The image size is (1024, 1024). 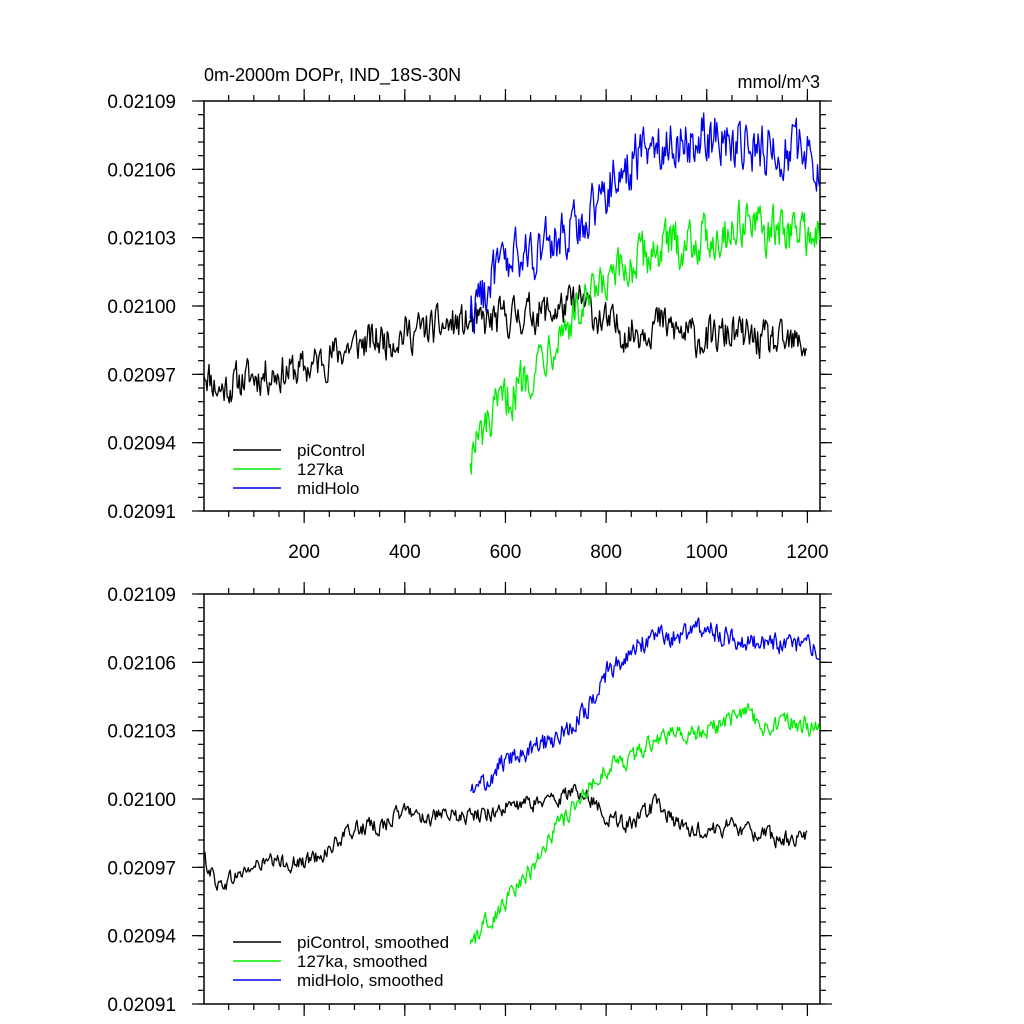 What do you see at coordinates (320, 469) in the screenshot?
I see `legend-label-127ka: 127ka` at bounding box center [320, 469].